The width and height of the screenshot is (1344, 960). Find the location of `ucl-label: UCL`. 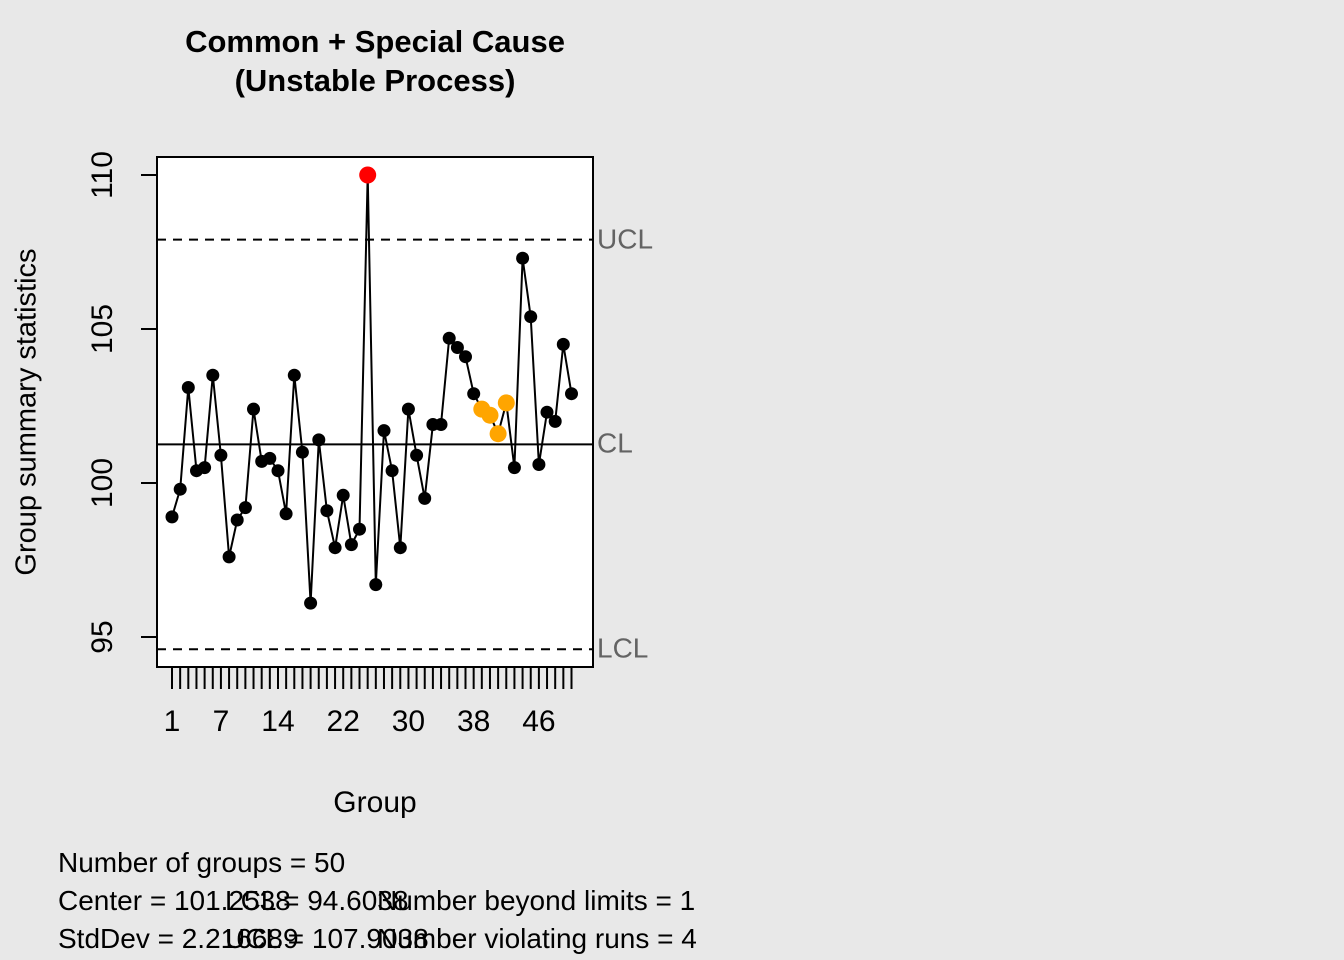

ucl-label: UCL is located at coordinates (625, 238).